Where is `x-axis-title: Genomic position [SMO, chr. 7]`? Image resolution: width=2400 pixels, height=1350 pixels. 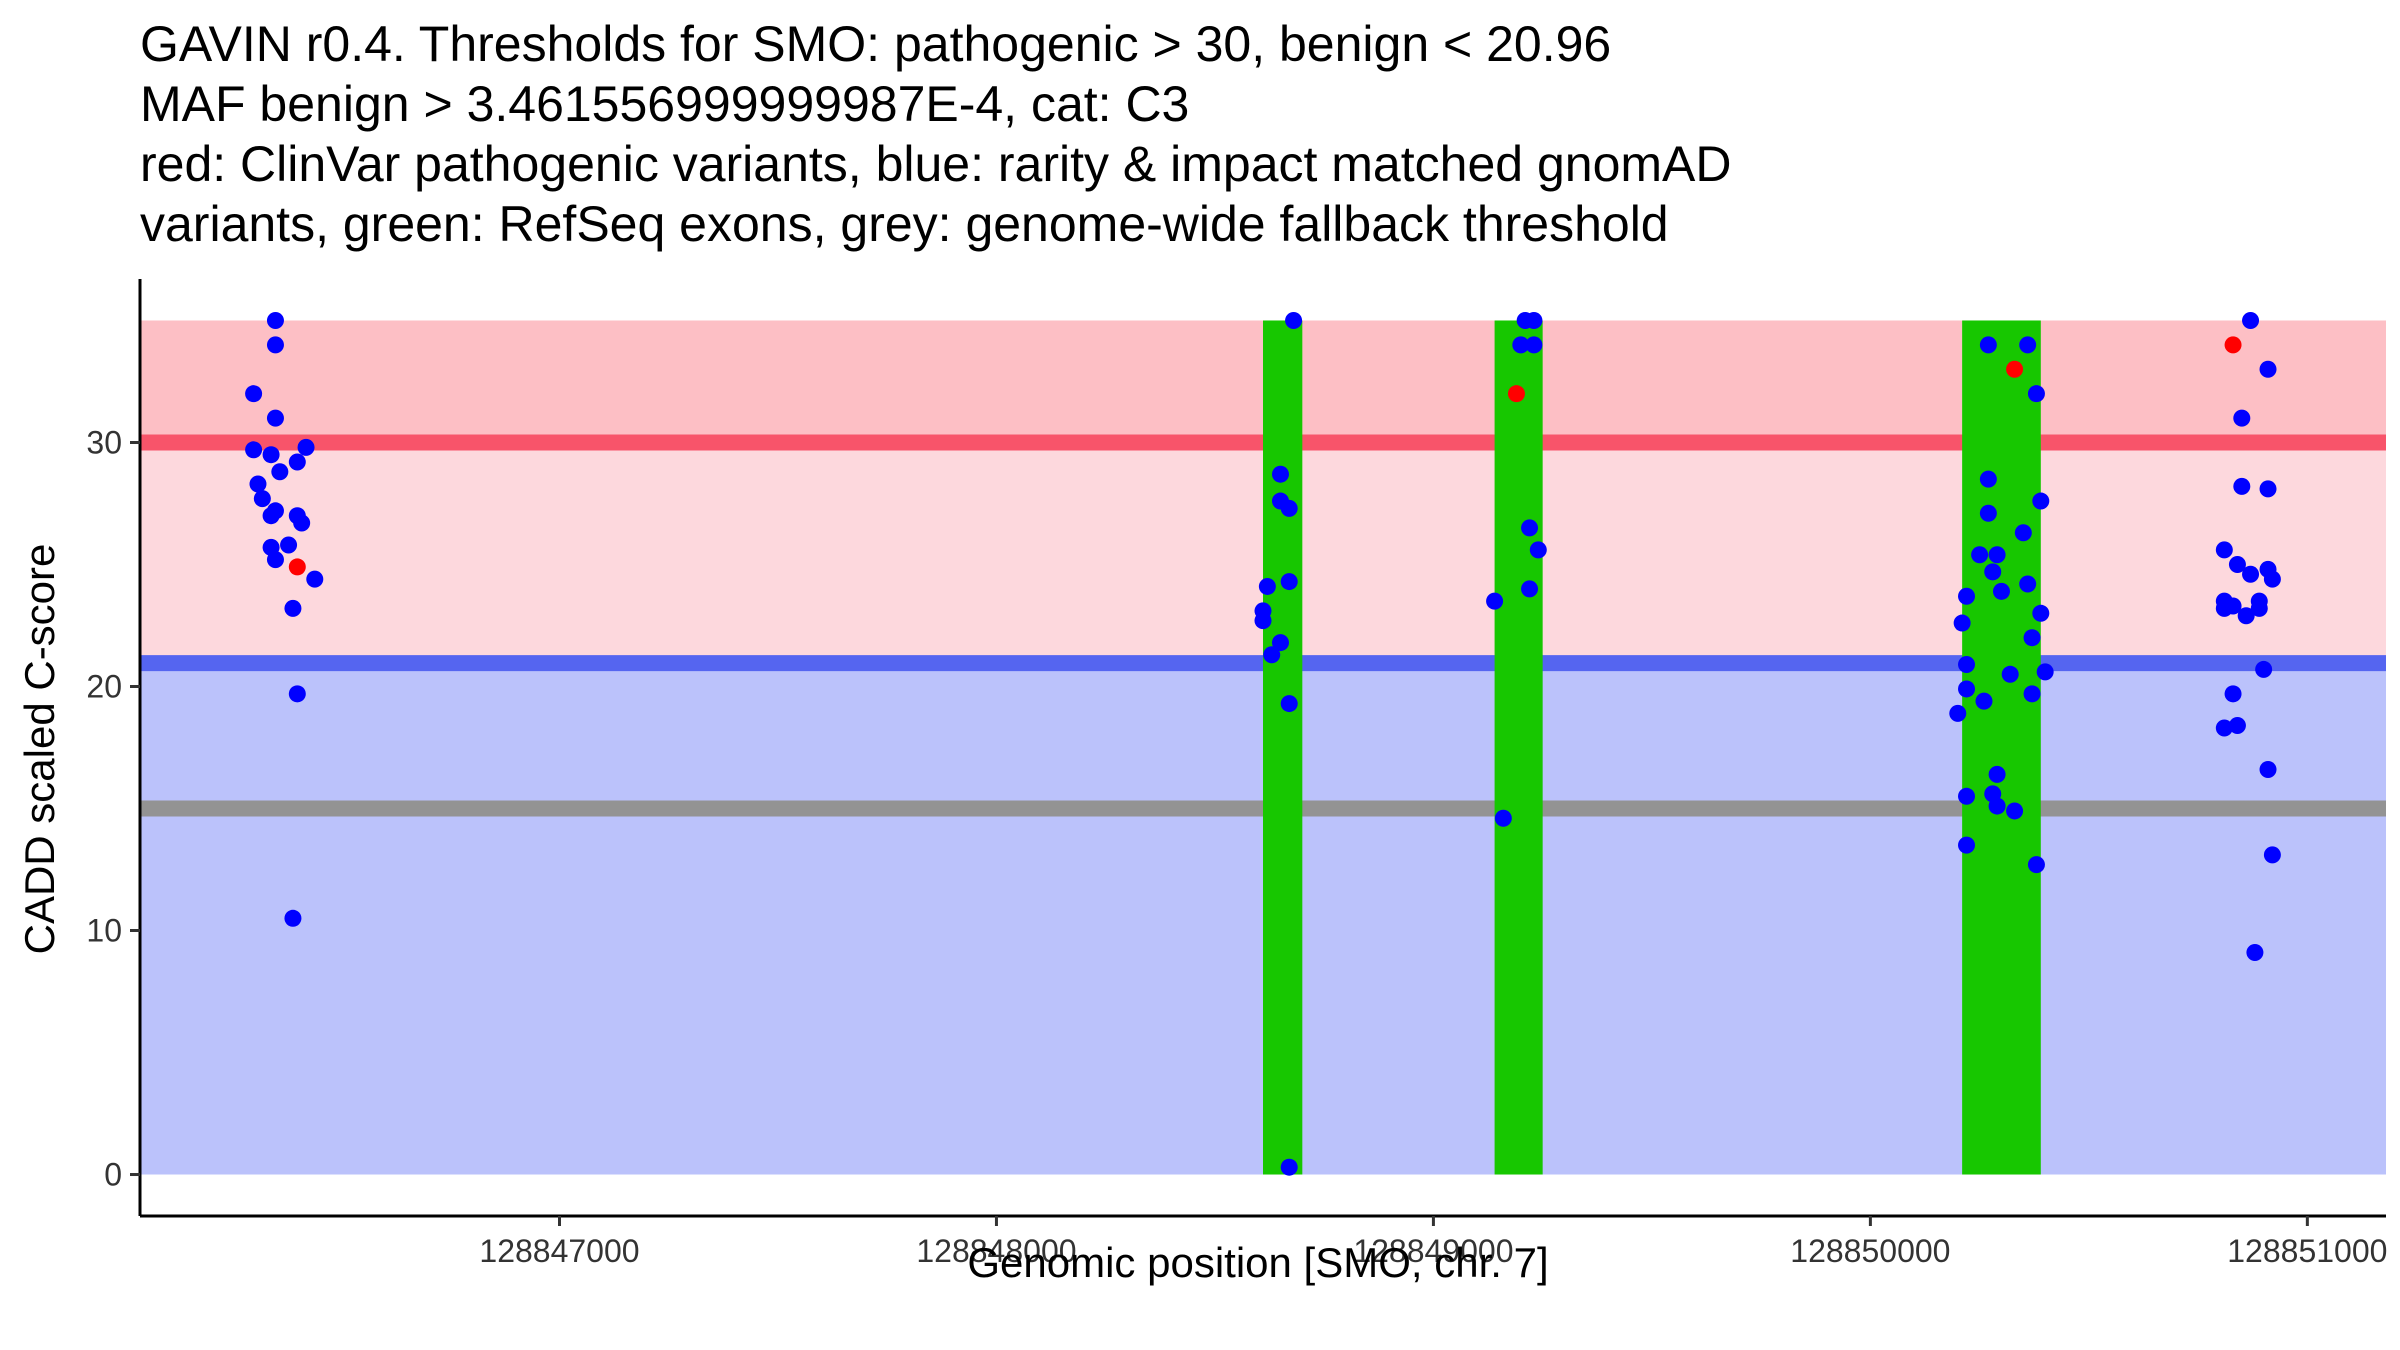 x-axis-title: Genomic position [SMO, chr. 7] is located at coordinates (1257, 1262).